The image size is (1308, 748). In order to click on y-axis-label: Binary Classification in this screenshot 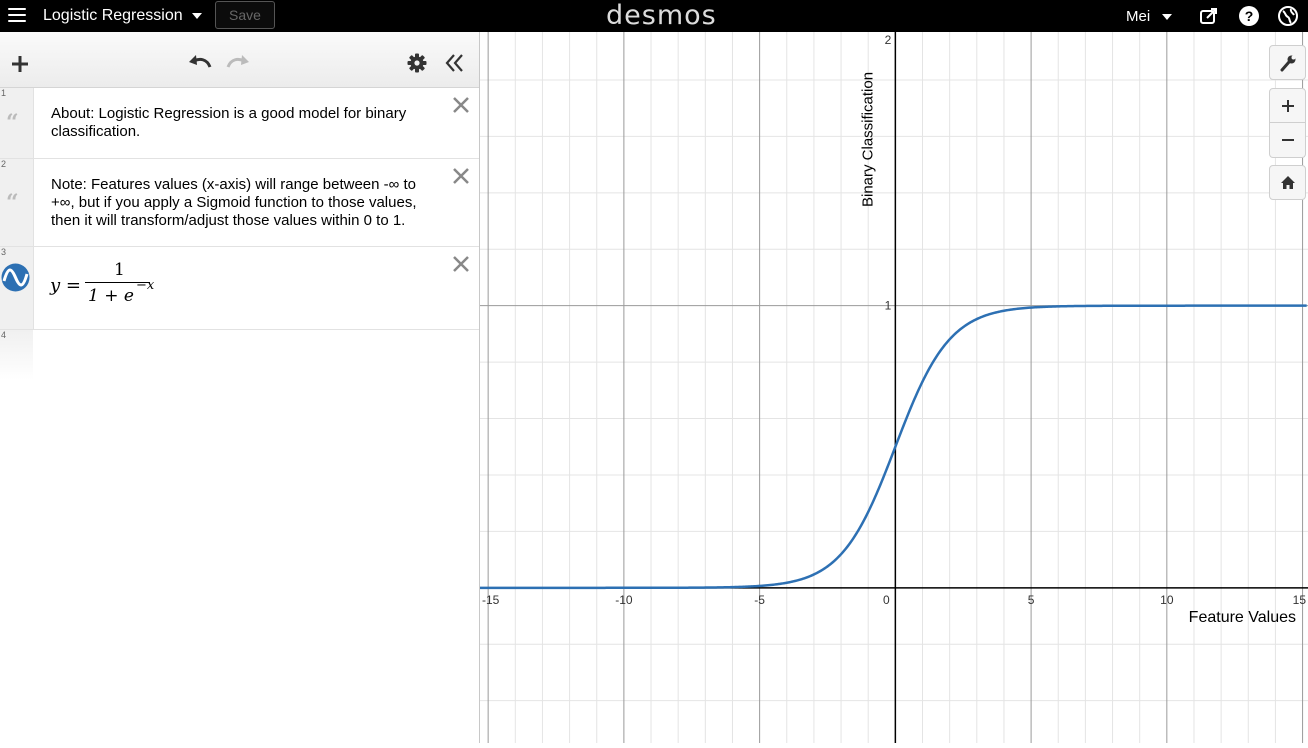, I will do `click(867, 139)`.